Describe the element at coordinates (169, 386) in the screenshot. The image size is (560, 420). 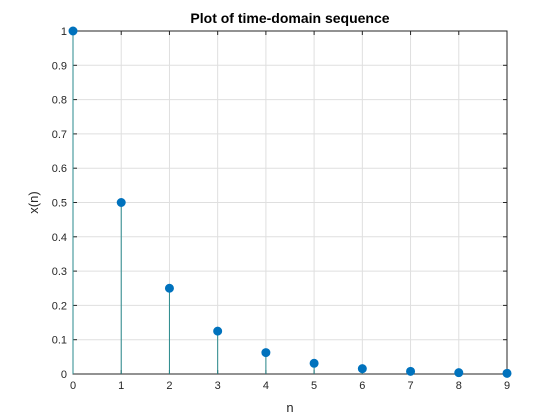
I see `x-tick-label: 2` at that location.